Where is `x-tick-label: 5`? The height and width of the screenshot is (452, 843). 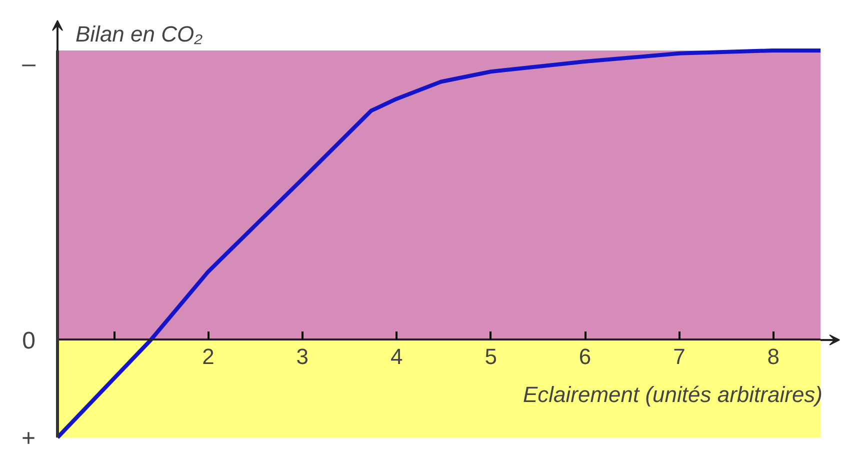
x-tick-label: 5 is located at coordinates (490, 356).